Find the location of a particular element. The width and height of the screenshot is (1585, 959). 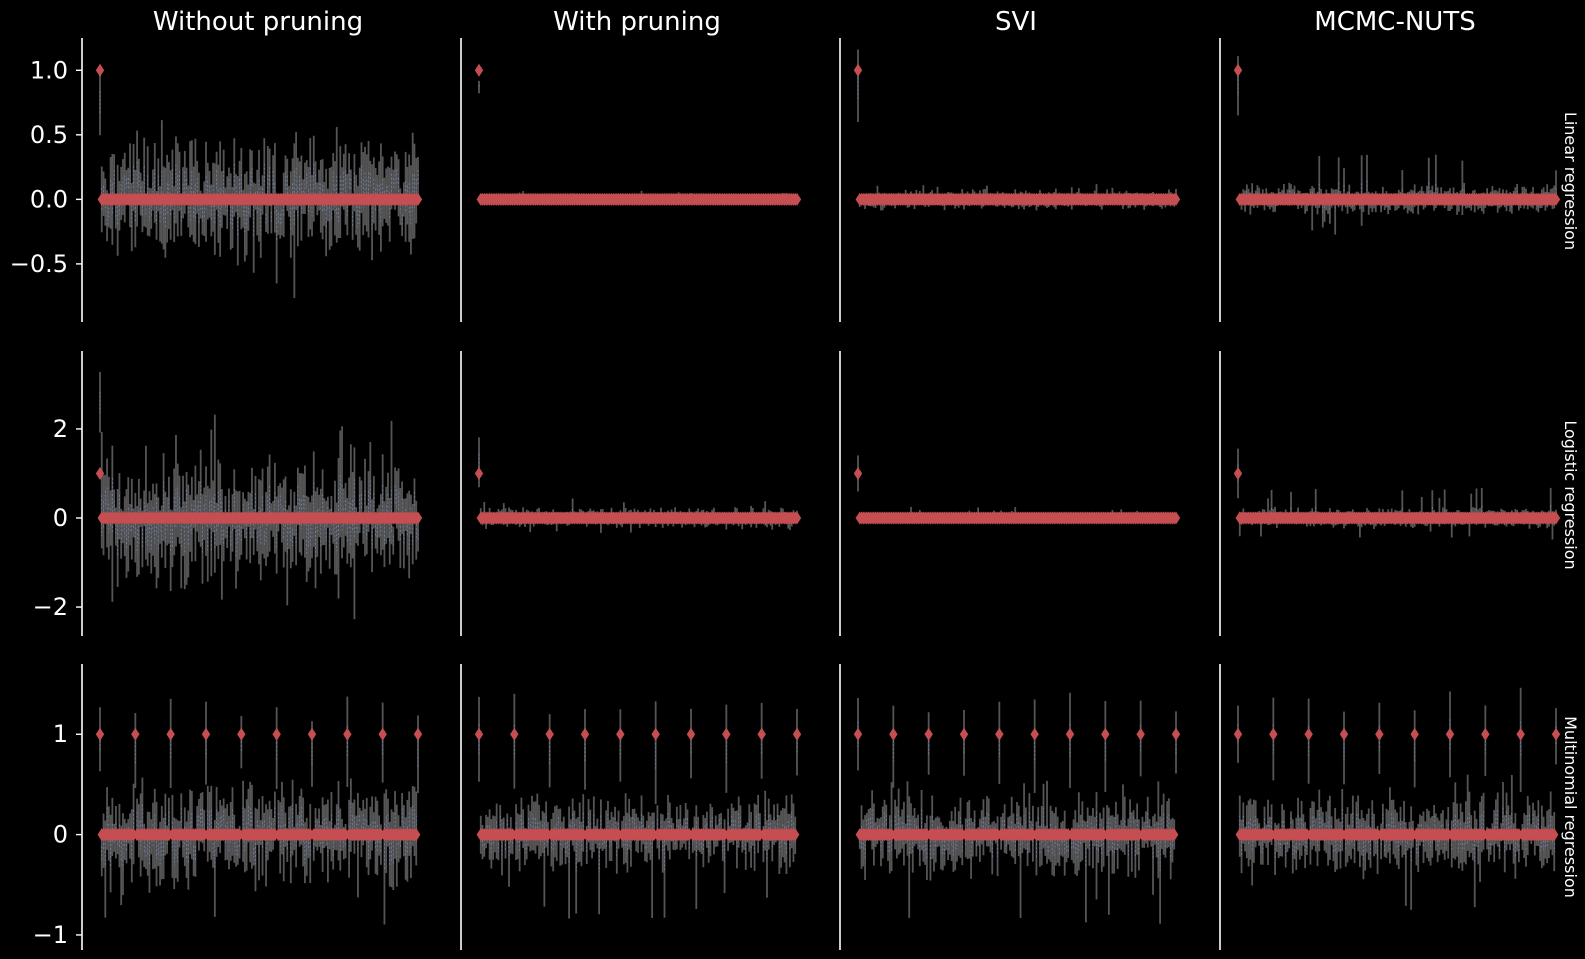

y-tick-label: 0.5 is located at coordinates (49, 135).